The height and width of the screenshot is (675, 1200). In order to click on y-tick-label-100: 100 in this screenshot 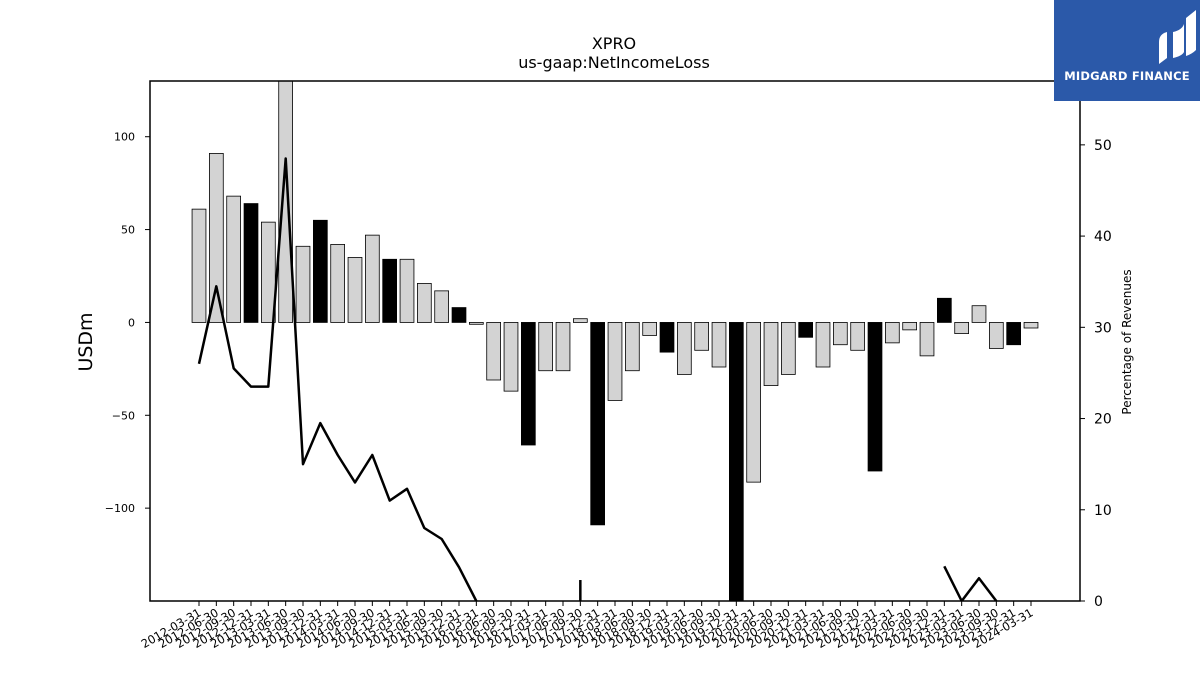, I will do `click(124, 137)`.